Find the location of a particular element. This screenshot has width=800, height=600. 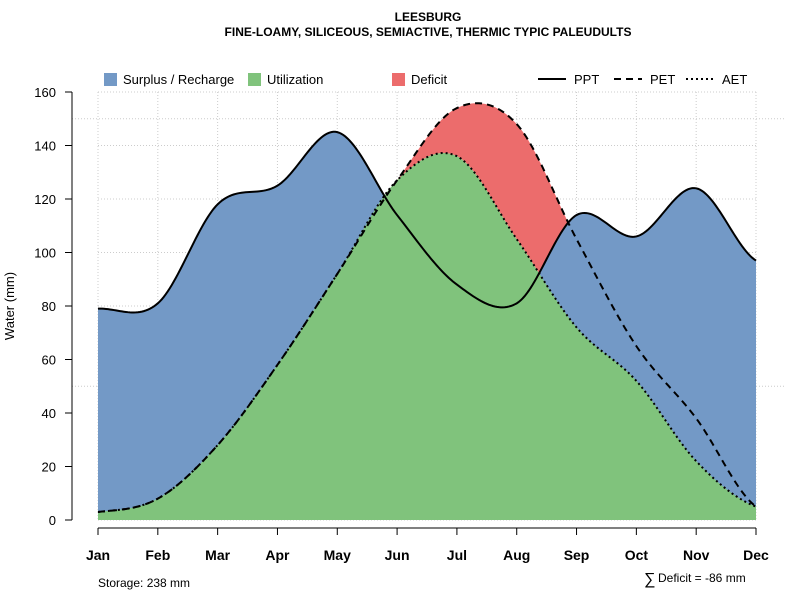

x-tick-label-jun: Jun is located at coordinates (397, 555).